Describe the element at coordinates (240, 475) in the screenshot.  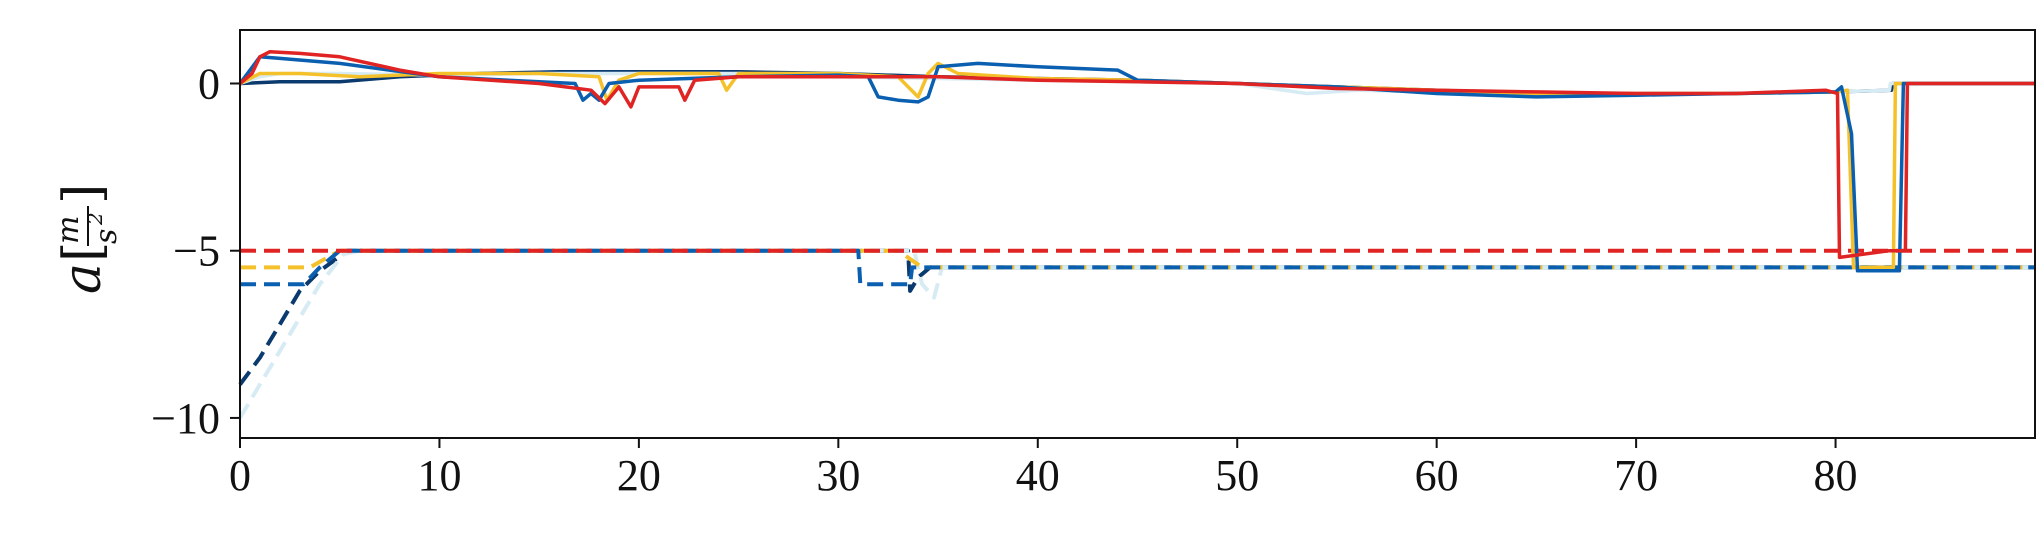
I see `x-tick-label: 0` at that location.